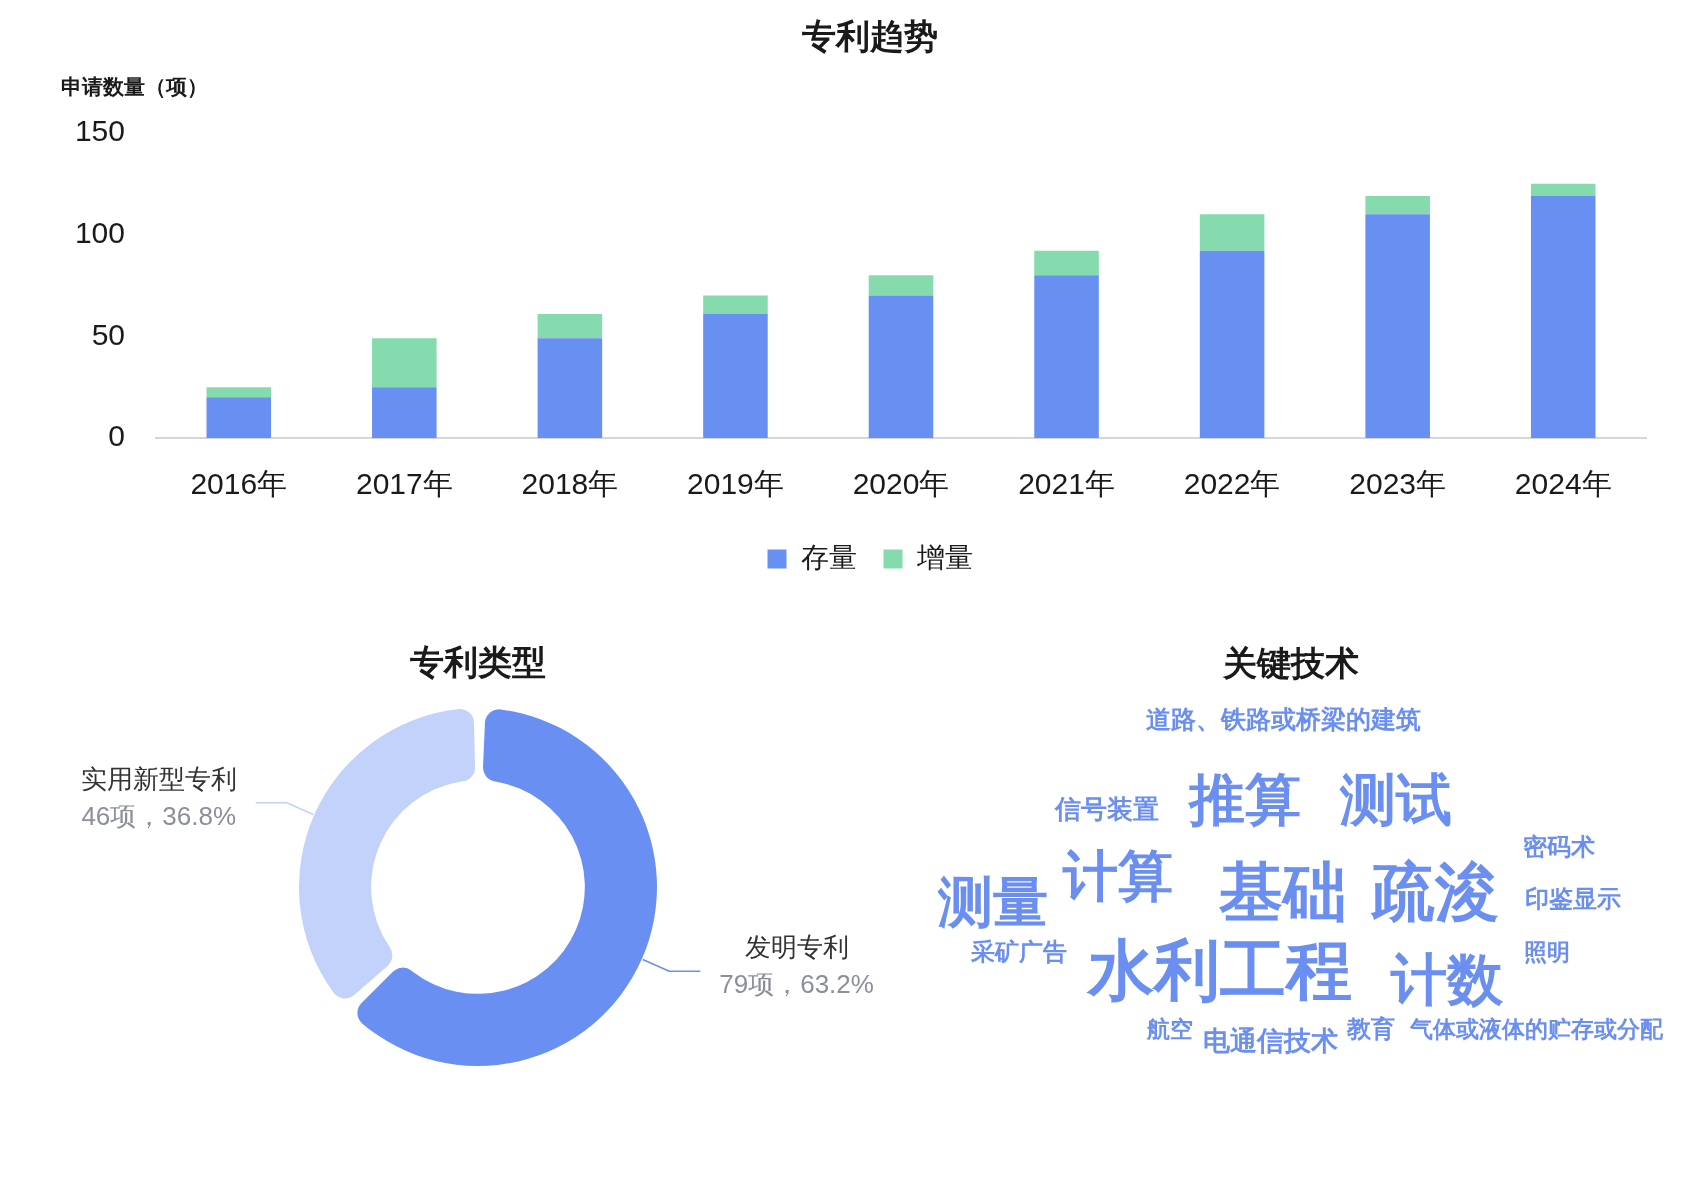 The width and height of the screenshot is (1696, 1191). What do you see at coordinates (1398, 484) in the screenshot?
I see `x-tick-label: 2023年` at bounding box center [1398, 484].